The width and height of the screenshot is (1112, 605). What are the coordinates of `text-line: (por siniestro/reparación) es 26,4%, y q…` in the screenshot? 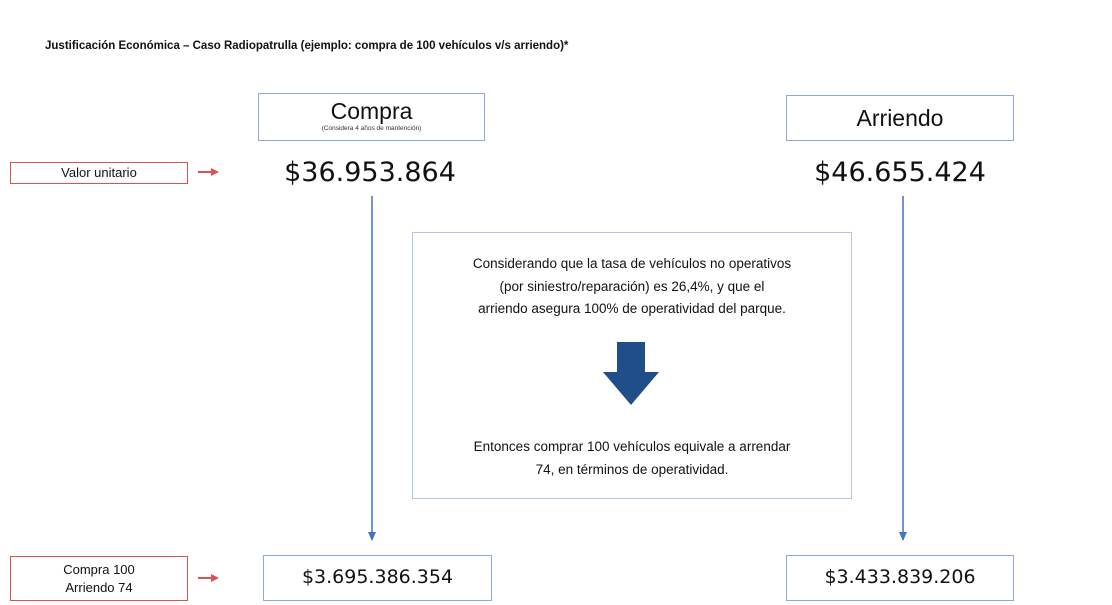 It's located at (632, 286).